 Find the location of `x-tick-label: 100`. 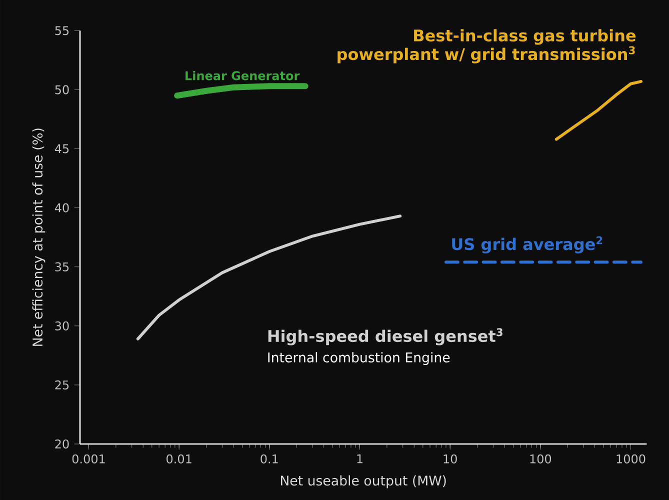

x-tick-label: 100 is located at coordinates (541, 459).